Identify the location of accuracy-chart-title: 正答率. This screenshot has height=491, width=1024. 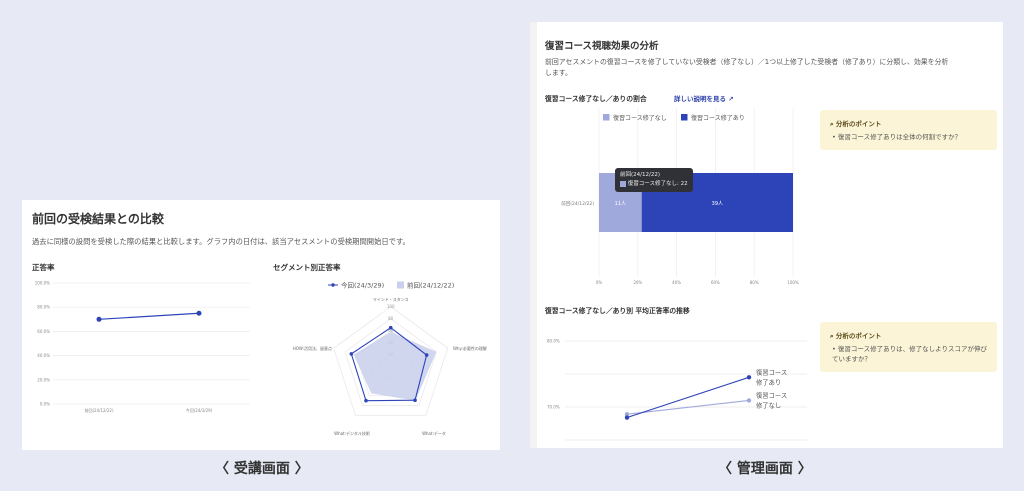
(43, 267).